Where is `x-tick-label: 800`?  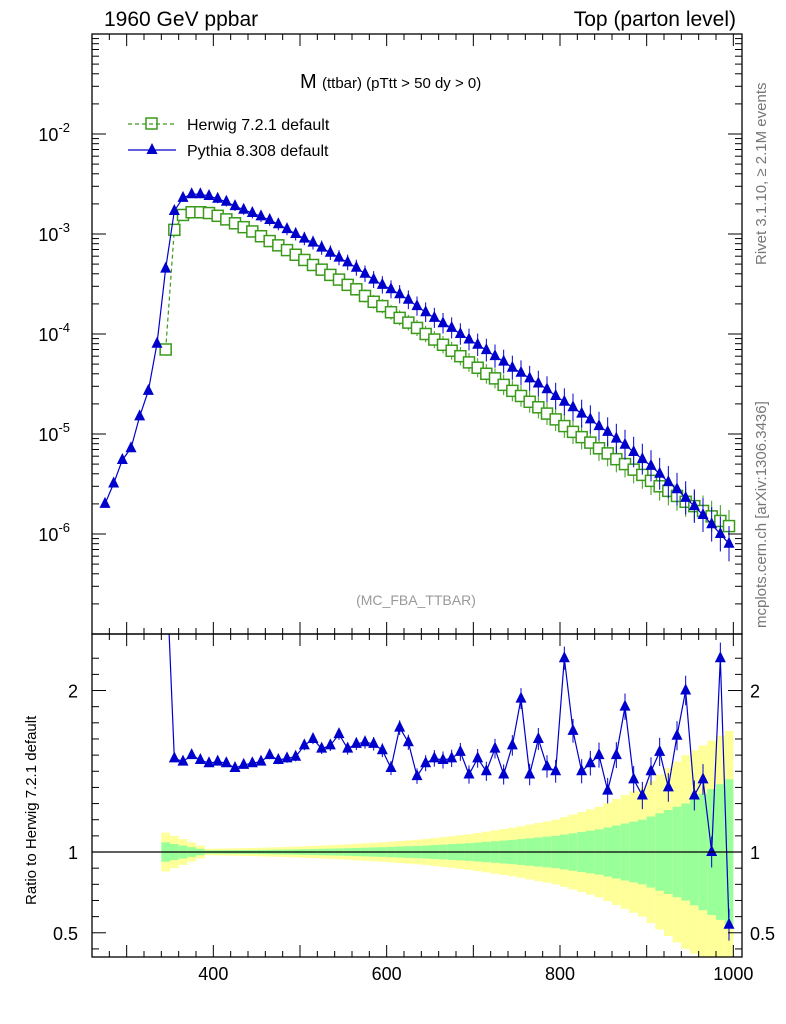
x-tick-label: 800 is located at coordinates (560, 974).